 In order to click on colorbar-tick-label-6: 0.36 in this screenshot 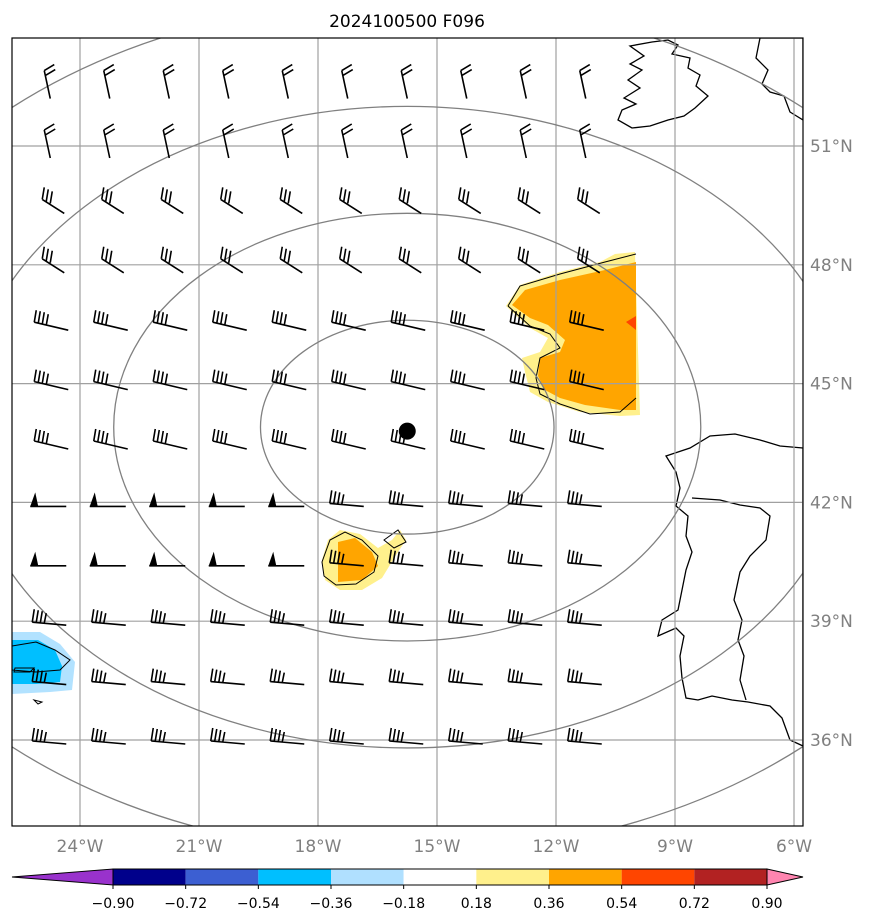, I will do `click(548, 904)`.